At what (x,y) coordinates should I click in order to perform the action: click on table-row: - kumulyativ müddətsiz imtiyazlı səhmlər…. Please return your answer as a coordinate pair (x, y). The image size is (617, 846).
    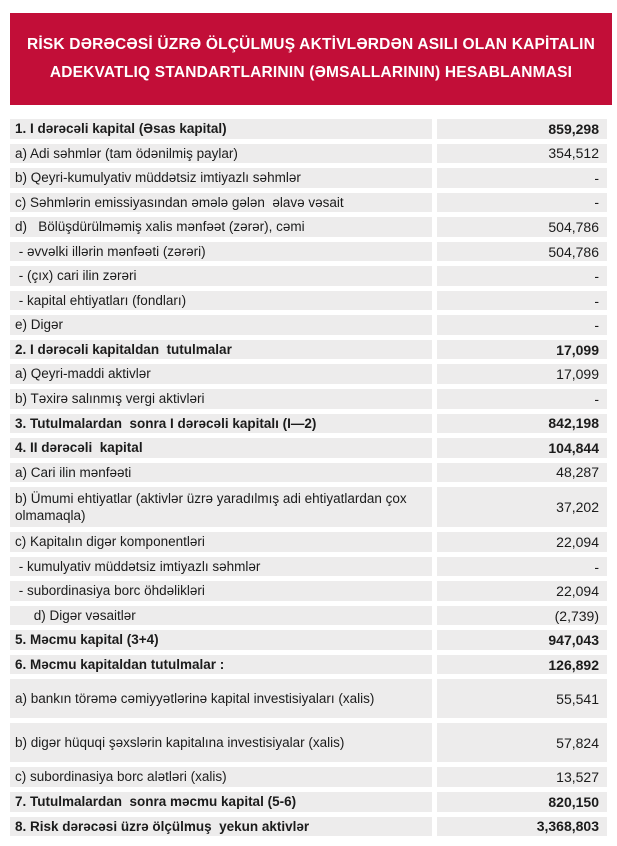
    Looking at the image, I should click on (308, 566).